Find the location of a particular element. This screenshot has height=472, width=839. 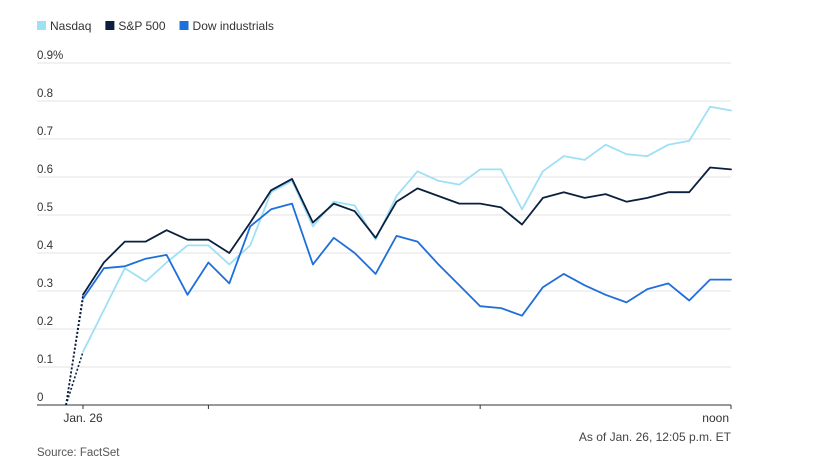

y-tick-label: 0.4 is located at coordinates (45, 246).